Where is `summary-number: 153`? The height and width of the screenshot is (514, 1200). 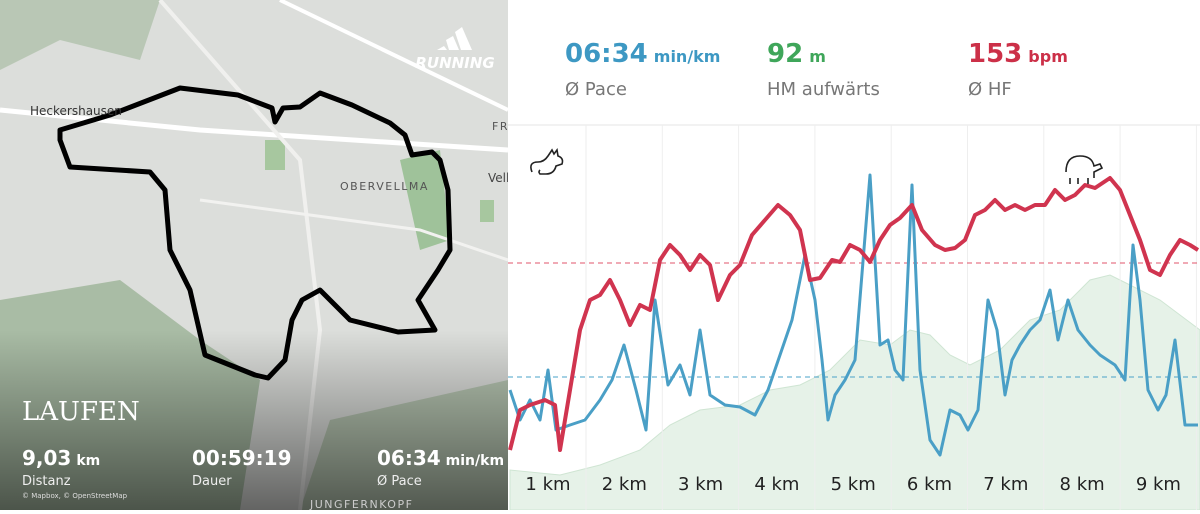 summary-number: 153 is located at coordinates (995, 54).